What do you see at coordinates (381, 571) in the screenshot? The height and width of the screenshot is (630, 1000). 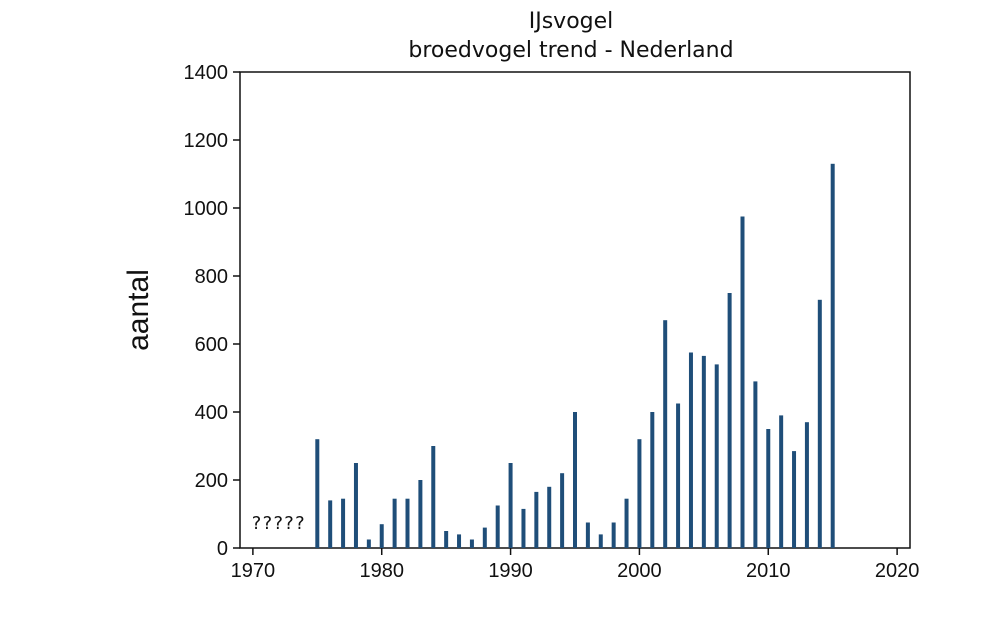 I see `x-tick-label: 1980` at bounding box center [381, 571].